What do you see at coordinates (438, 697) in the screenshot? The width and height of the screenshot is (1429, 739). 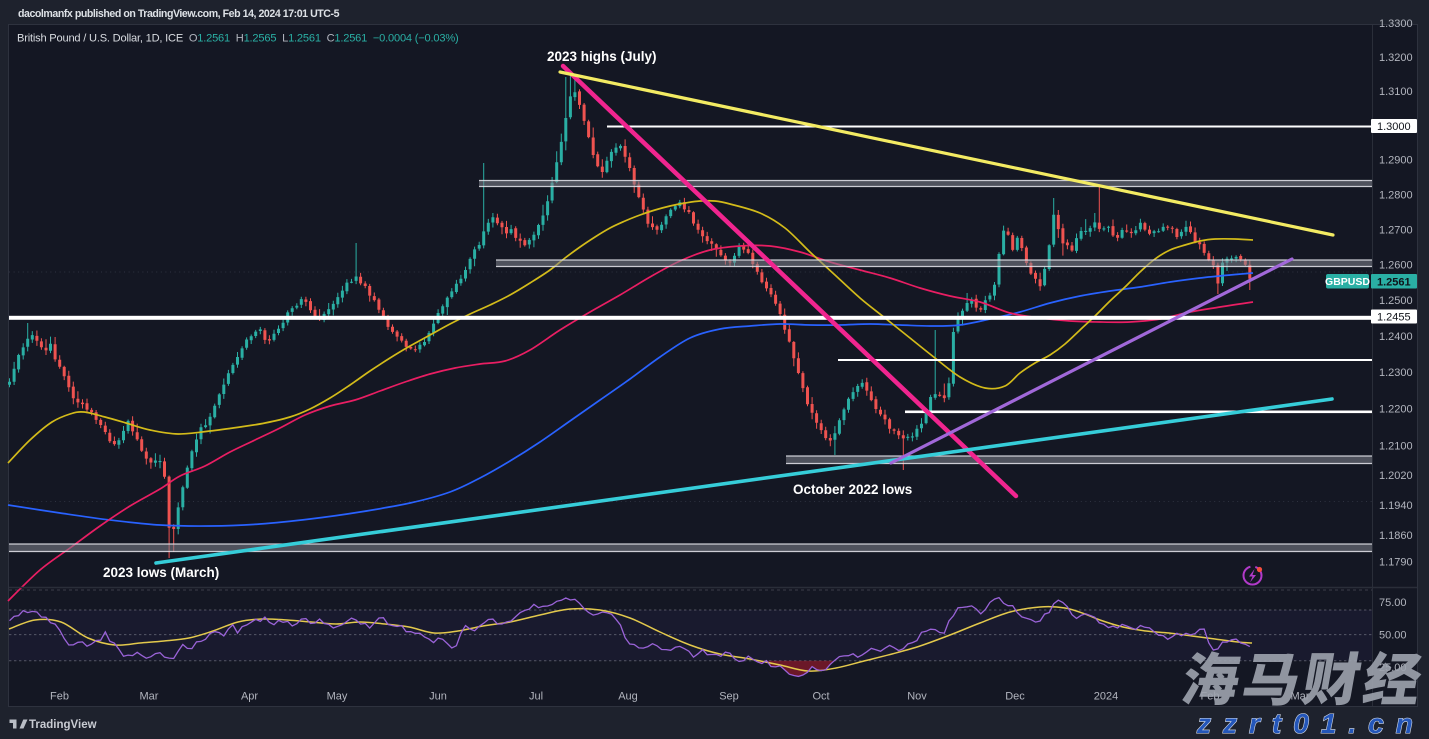 I see `svg-text: Jun` at bounding box center [438, 697].